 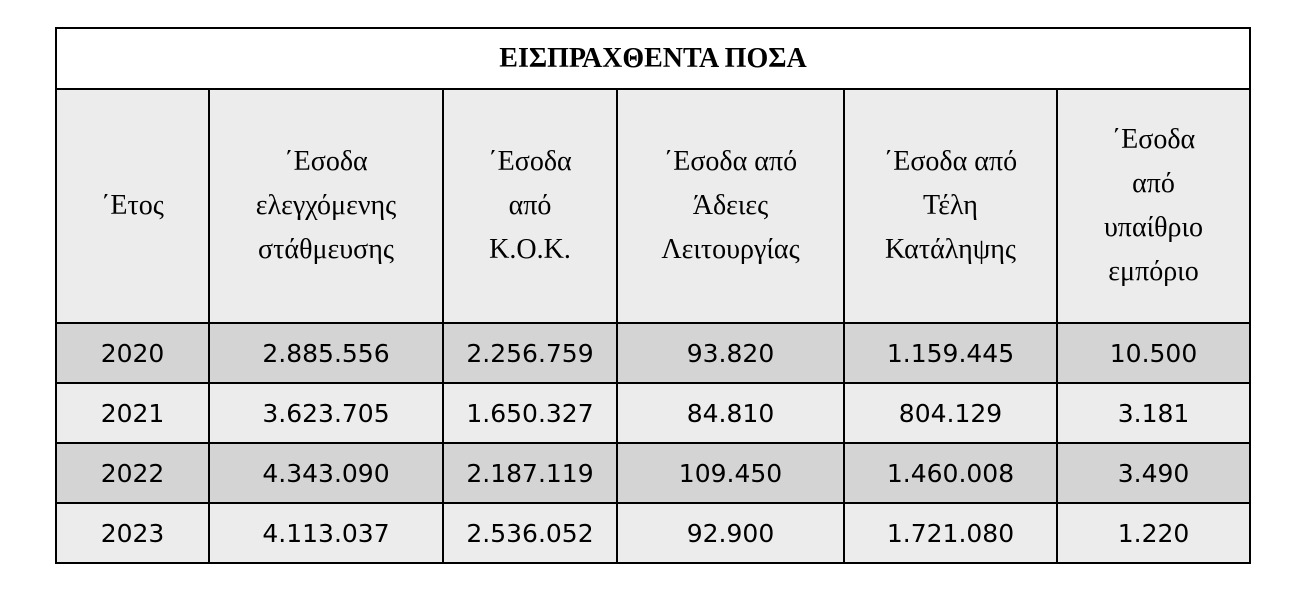 What do you see at coordinates (132, 533) in the screenshot?
I see `table-cell-year: 2023` at bounding box center [132, 533].